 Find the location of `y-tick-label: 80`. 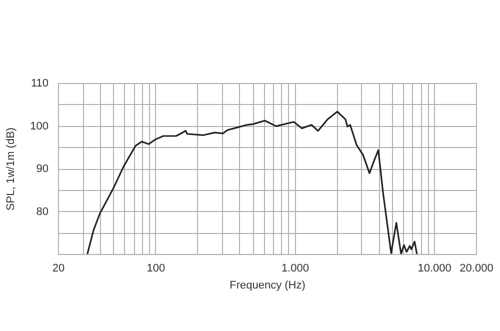

y-tick-label: 80 is located at coordinates (42, 212).